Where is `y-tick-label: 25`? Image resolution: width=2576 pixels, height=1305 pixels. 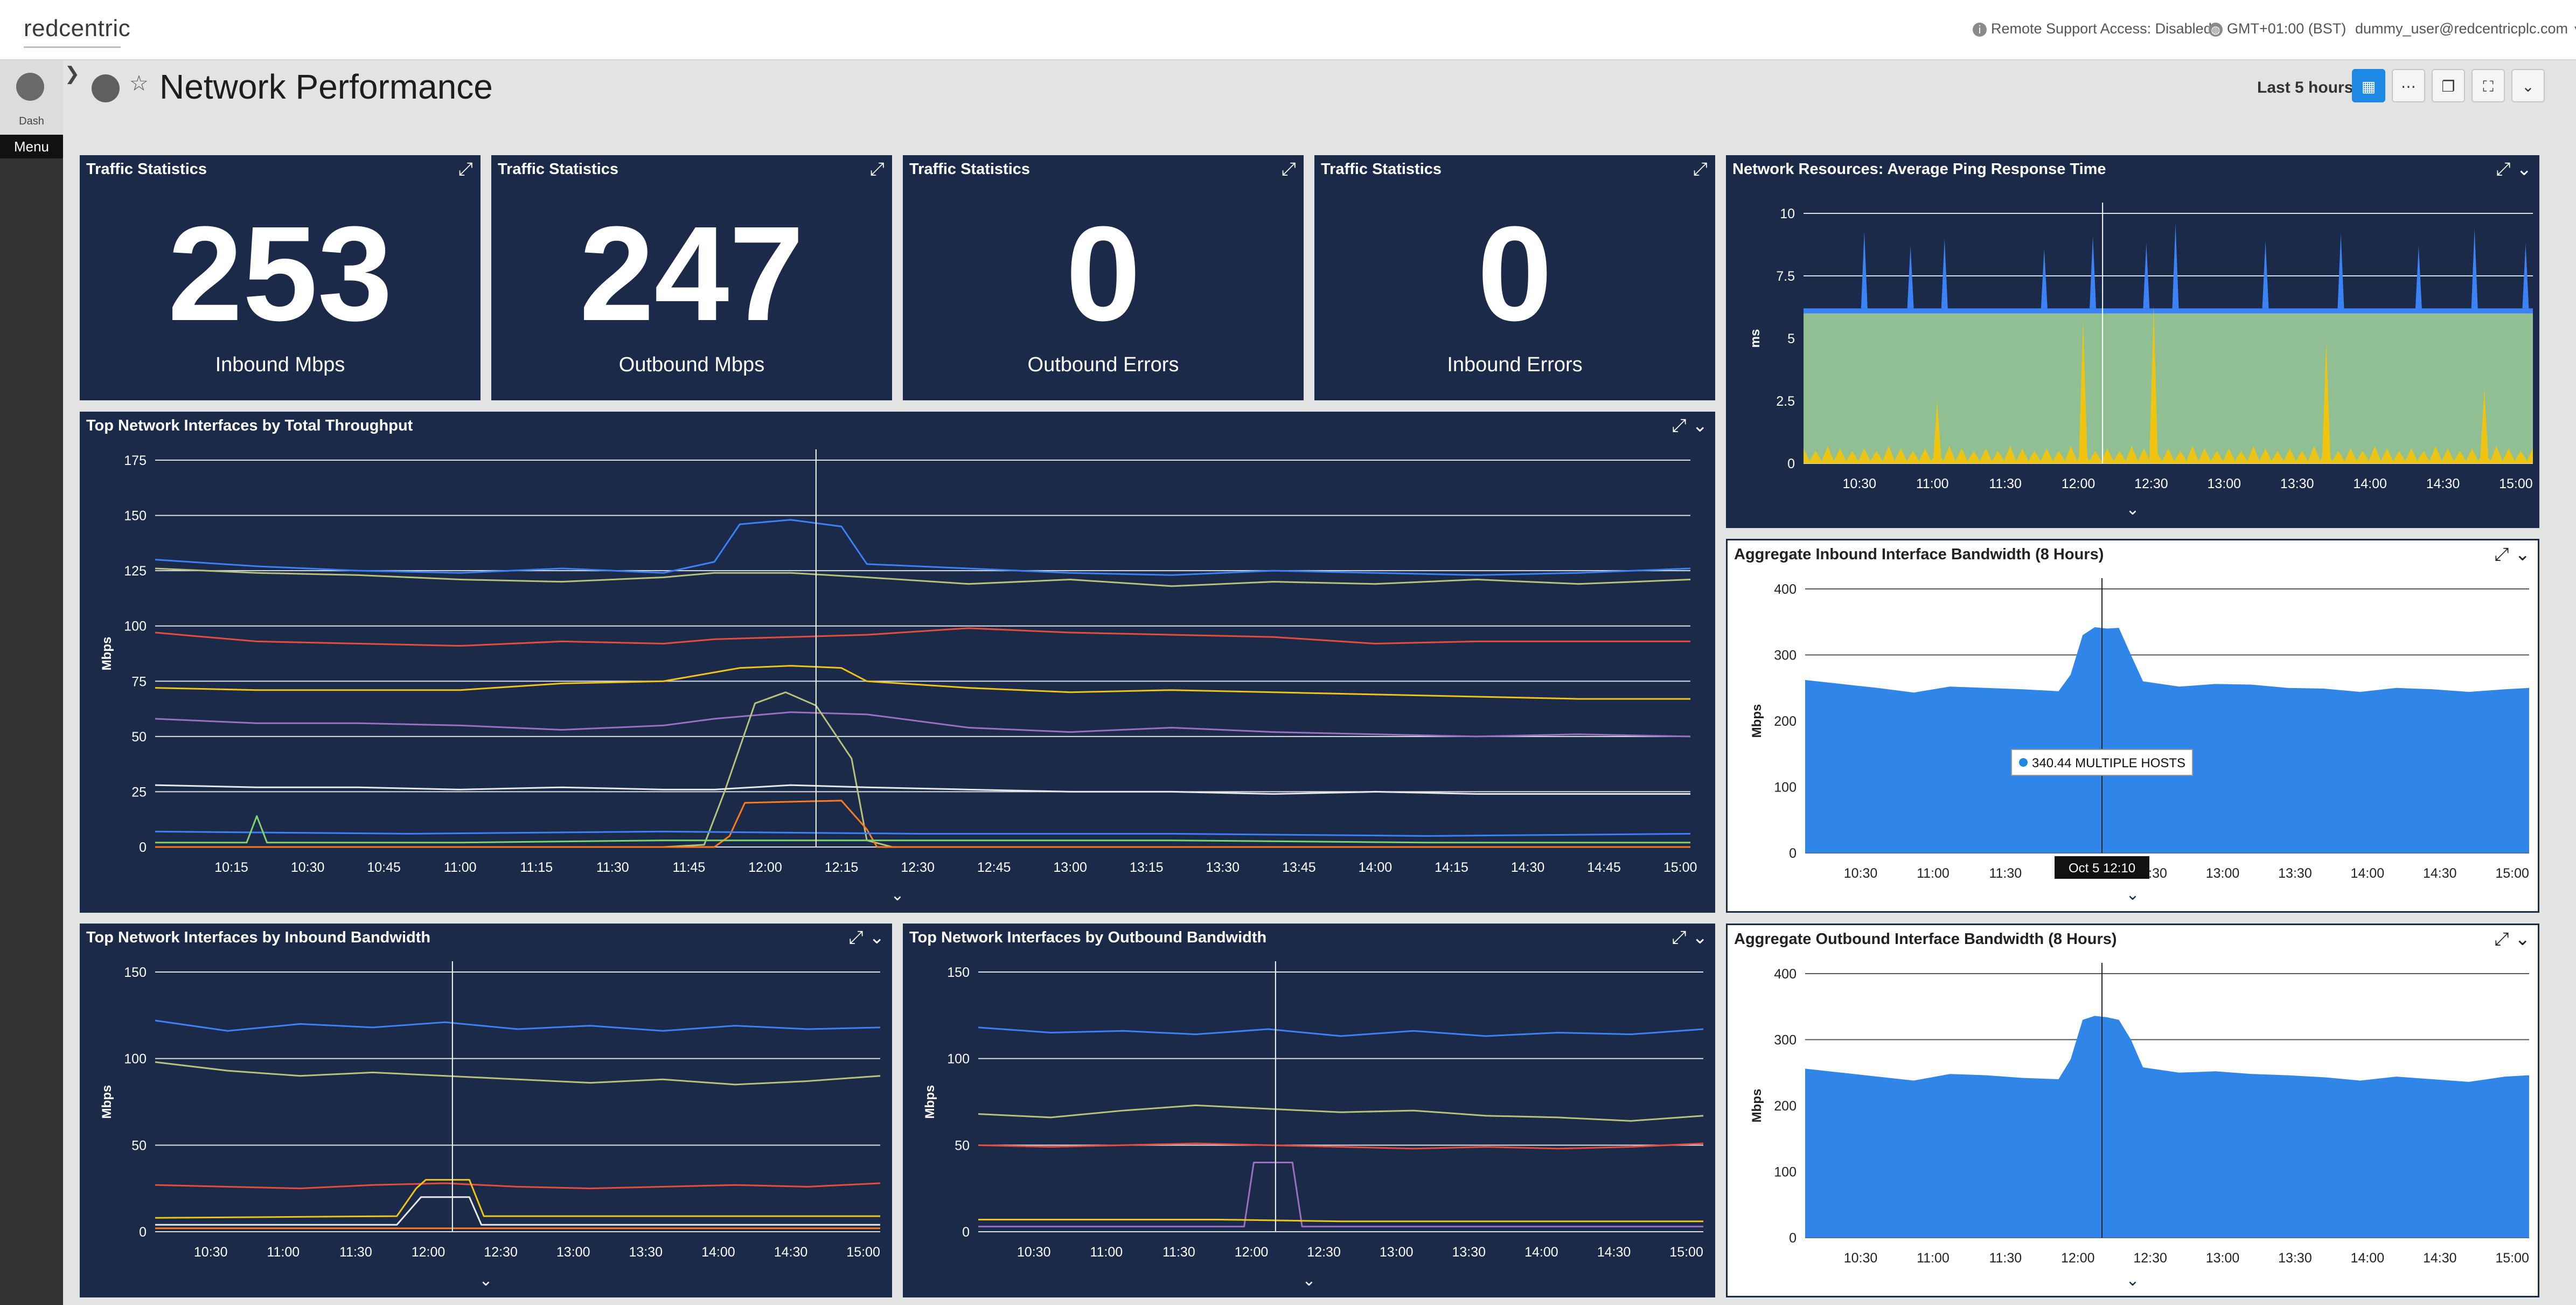 y-tick-label: 25 is located at coordinates (139, 792).